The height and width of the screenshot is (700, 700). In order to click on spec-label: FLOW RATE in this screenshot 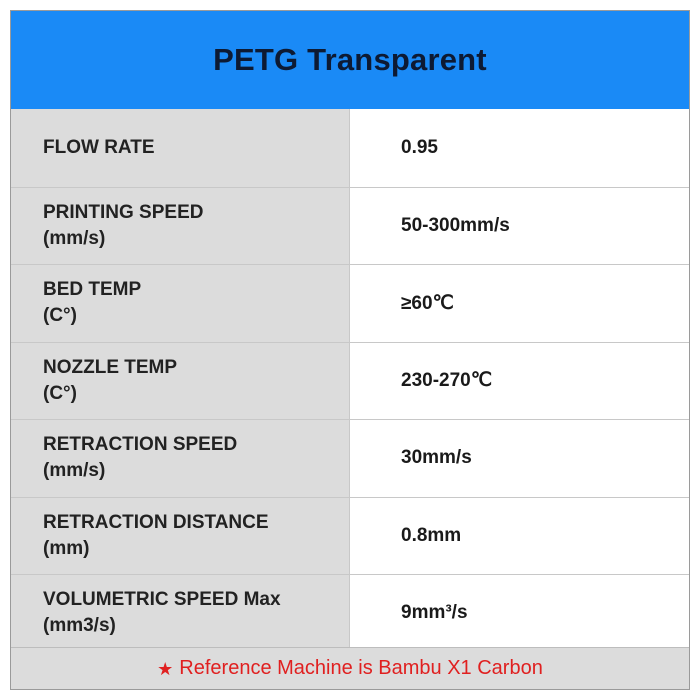, I will do `click(99, 147)`.